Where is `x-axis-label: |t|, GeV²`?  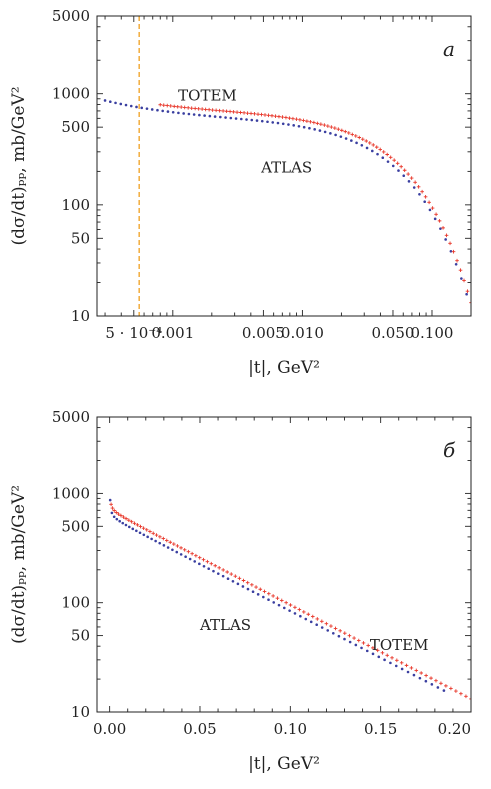
x-axis-label: |t|, GeV² is located at coordinates (284, 764).